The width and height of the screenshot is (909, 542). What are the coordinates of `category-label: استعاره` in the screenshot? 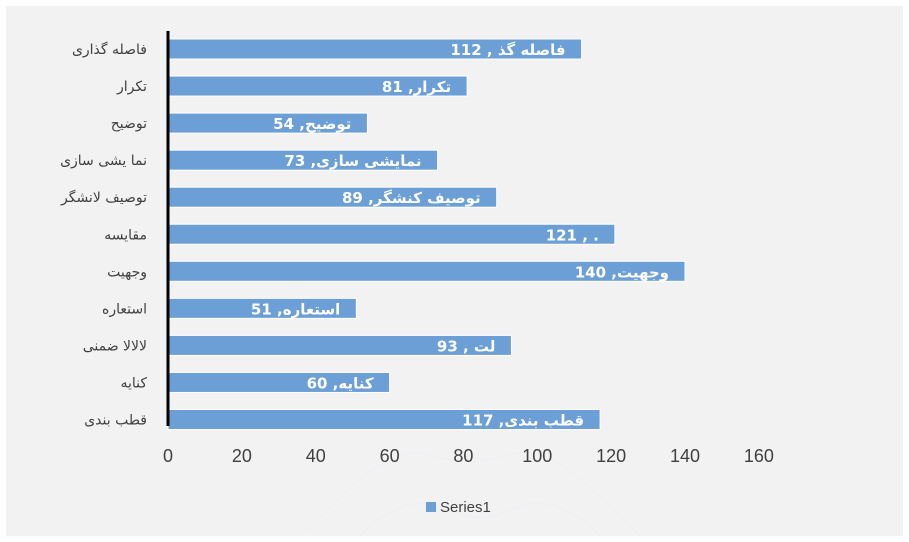 It's located at (124, 309).